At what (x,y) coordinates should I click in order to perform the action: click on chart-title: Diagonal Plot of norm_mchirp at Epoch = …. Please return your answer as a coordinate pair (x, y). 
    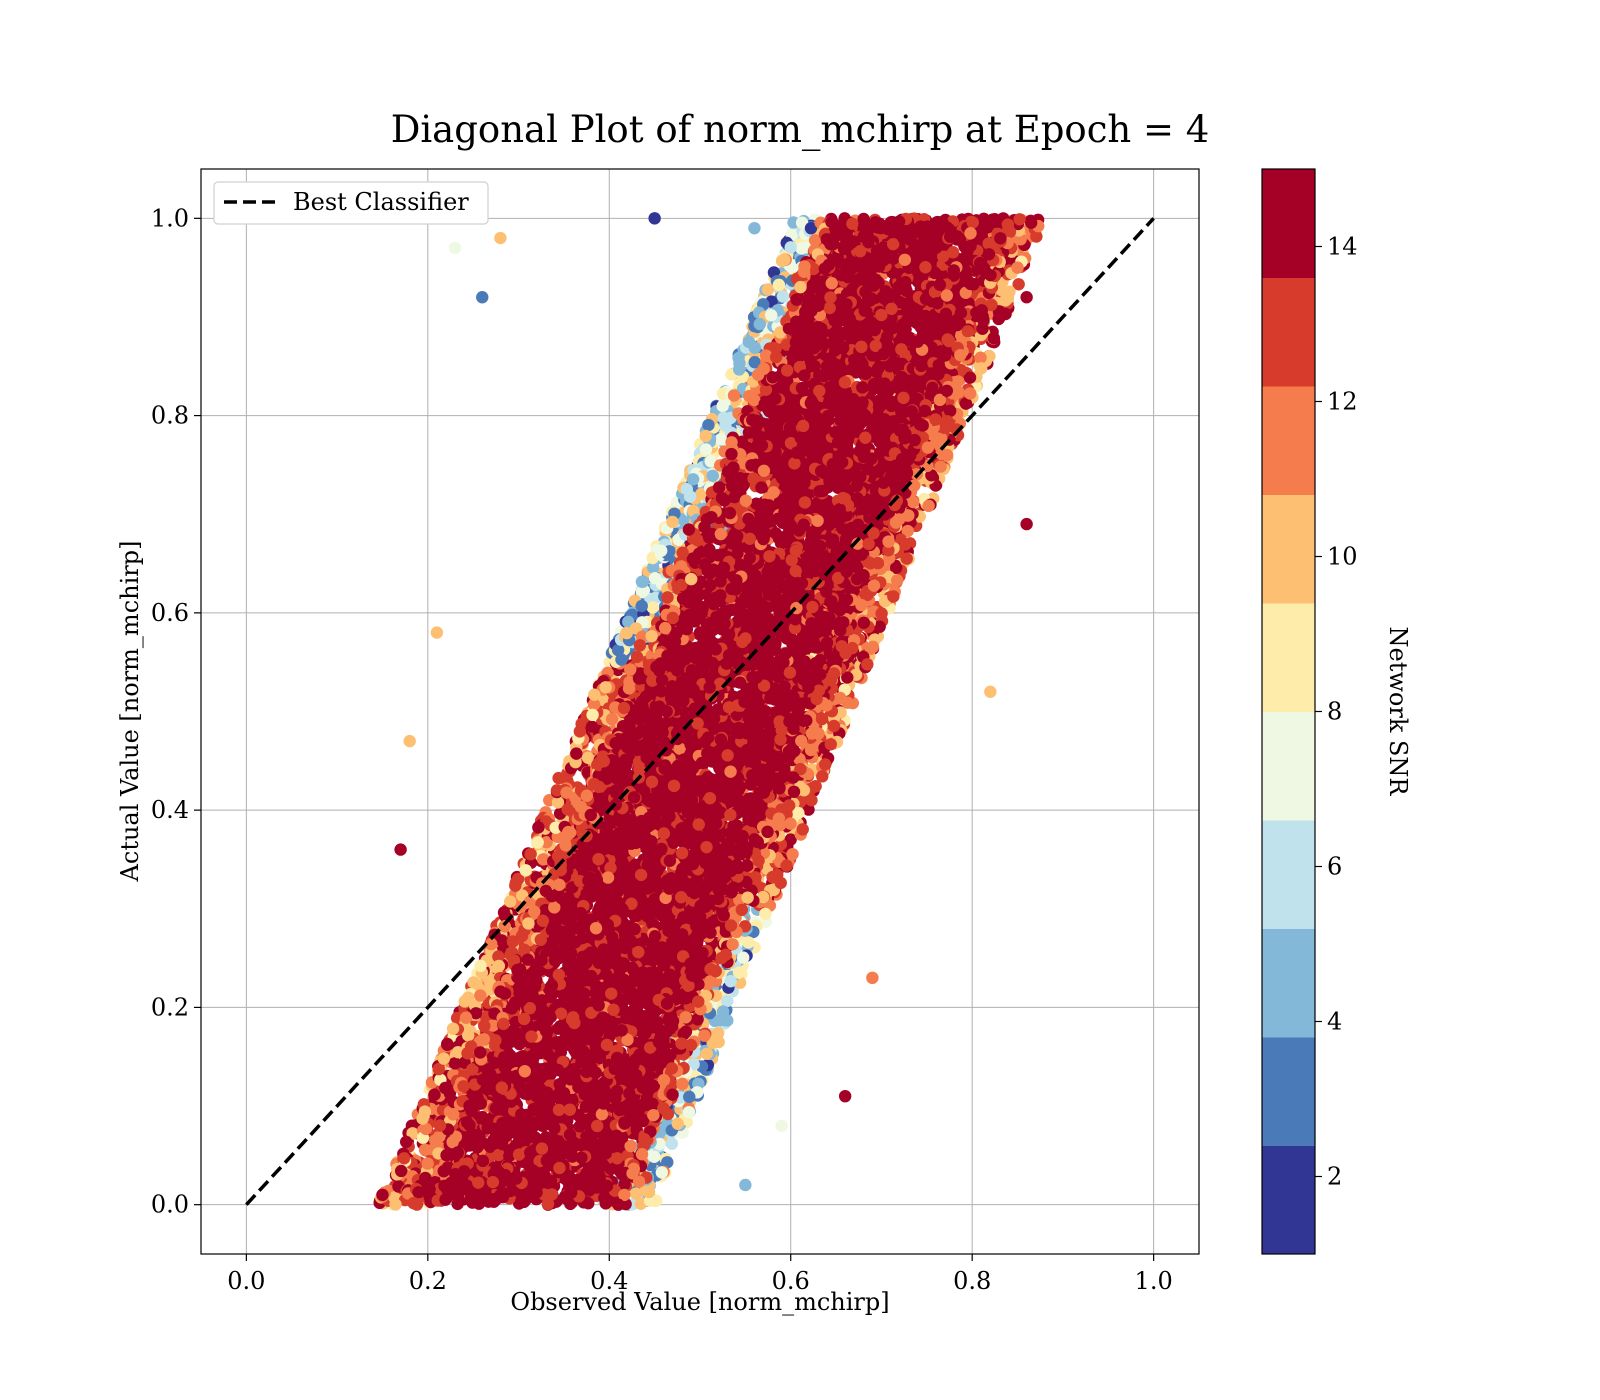
    Looking at the image, I should click on (800, 130).